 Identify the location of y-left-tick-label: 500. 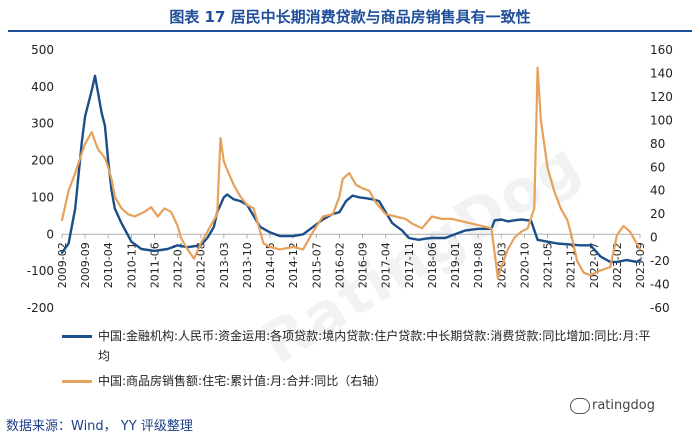
(42, 50).